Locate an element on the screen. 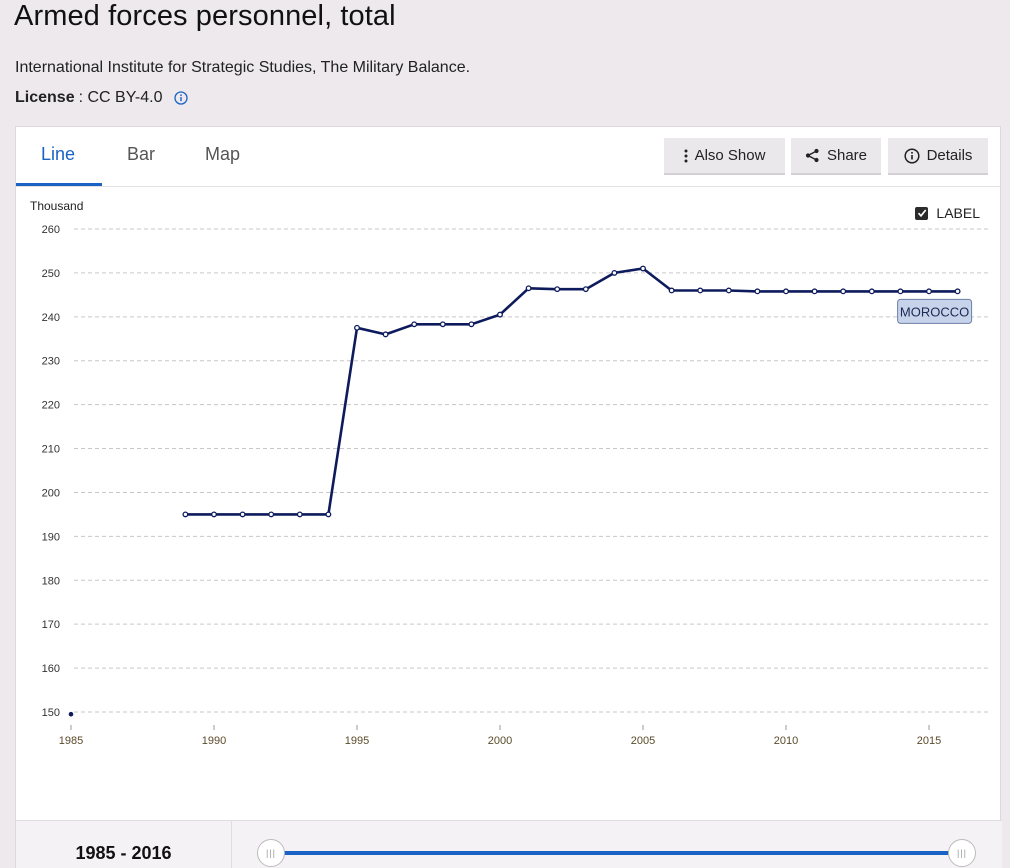  data-point-2013 is located at coordinates (871, 291).